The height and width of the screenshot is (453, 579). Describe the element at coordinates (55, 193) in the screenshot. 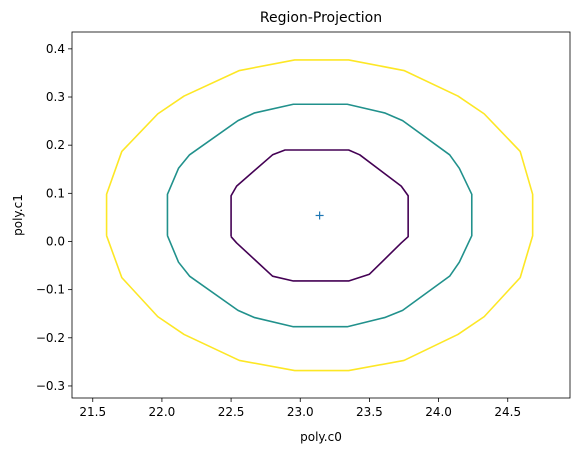

I see `y-tick-label: 0.1` at that location.